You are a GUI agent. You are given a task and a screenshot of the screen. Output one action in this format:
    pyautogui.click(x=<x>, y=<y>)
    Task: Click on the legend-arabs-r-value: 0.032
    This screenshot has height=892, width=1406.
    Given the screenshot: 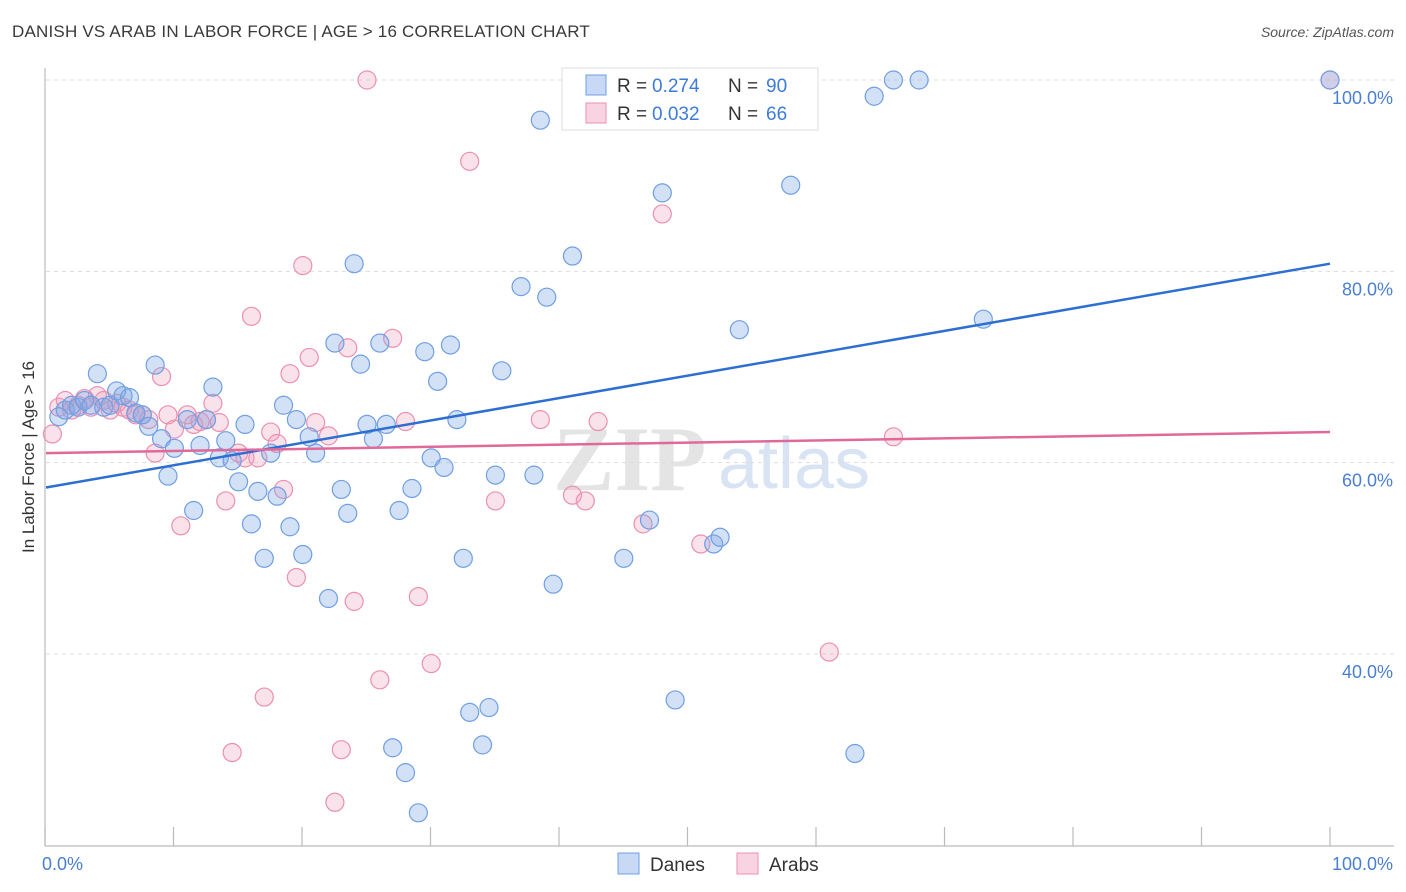 What is the action you would take?
    pyautogui.click(x=676, y=114)
    